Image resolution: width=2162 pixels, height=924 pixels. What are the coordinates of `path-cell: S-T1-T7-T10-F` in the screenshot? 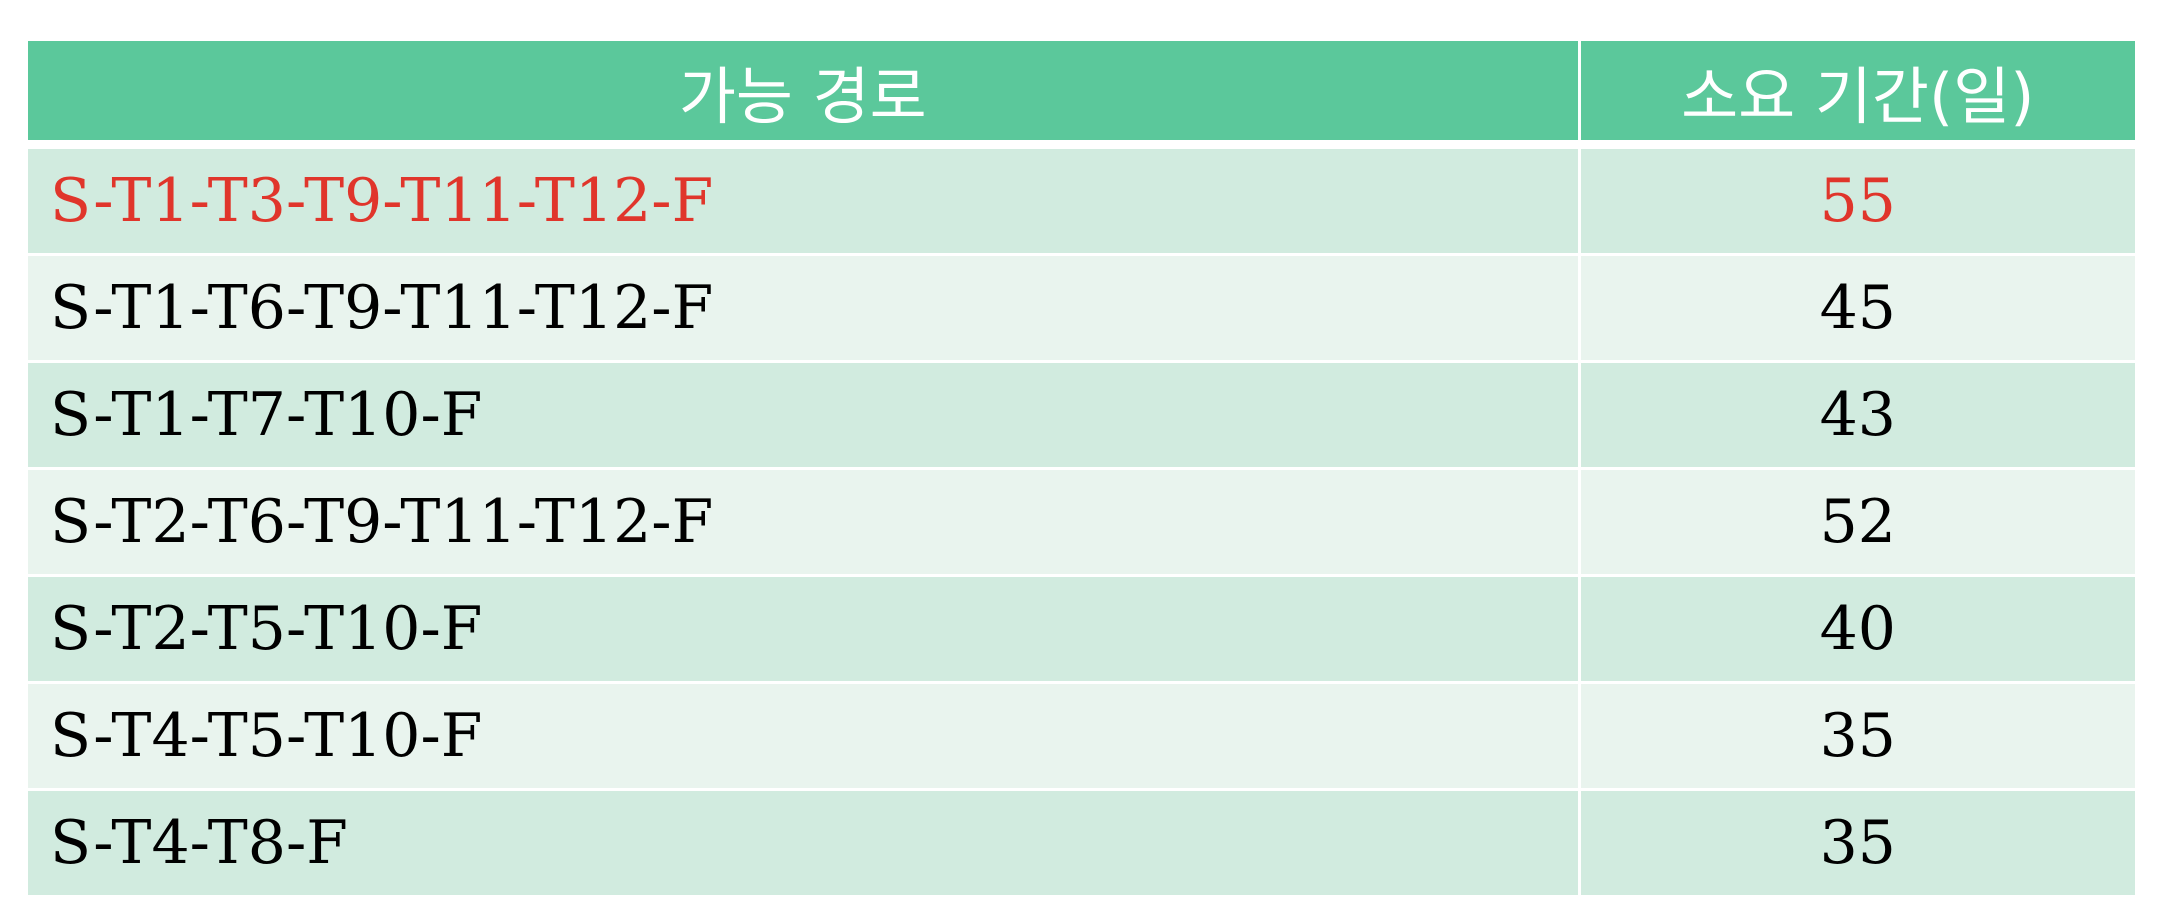 It's located at (804, 415).